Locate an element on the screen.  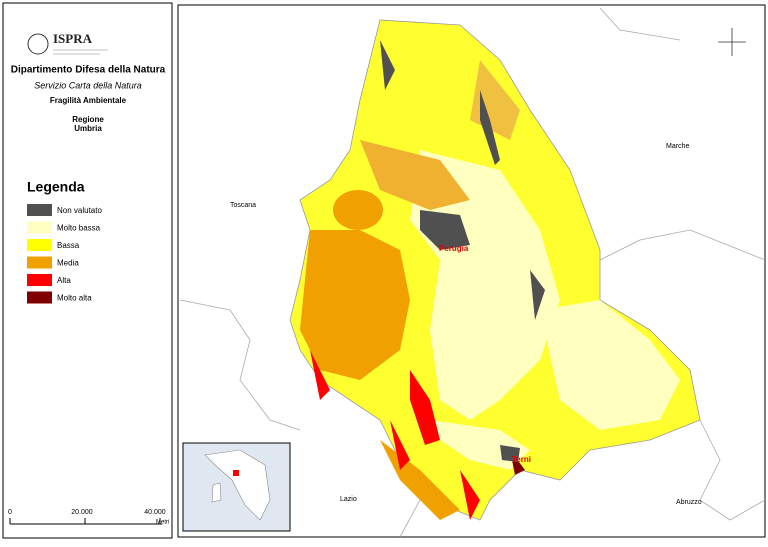
service: Servizio Carta della Natura is located at coordinates (88, 85).